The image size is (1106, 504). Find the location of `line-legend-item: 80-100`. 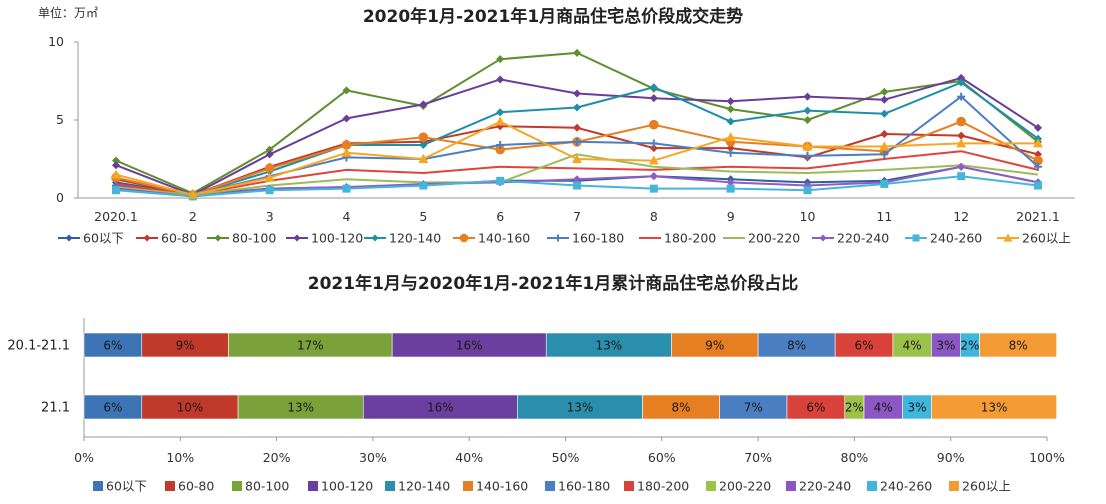

line-legend-item: 80-100 is located at coordinates (241, 238).